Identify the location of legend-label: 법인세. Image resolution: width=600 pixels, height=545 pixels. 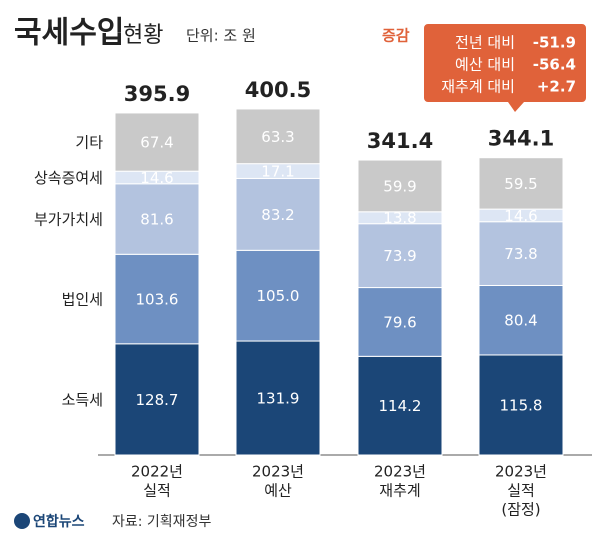
(82, 300).